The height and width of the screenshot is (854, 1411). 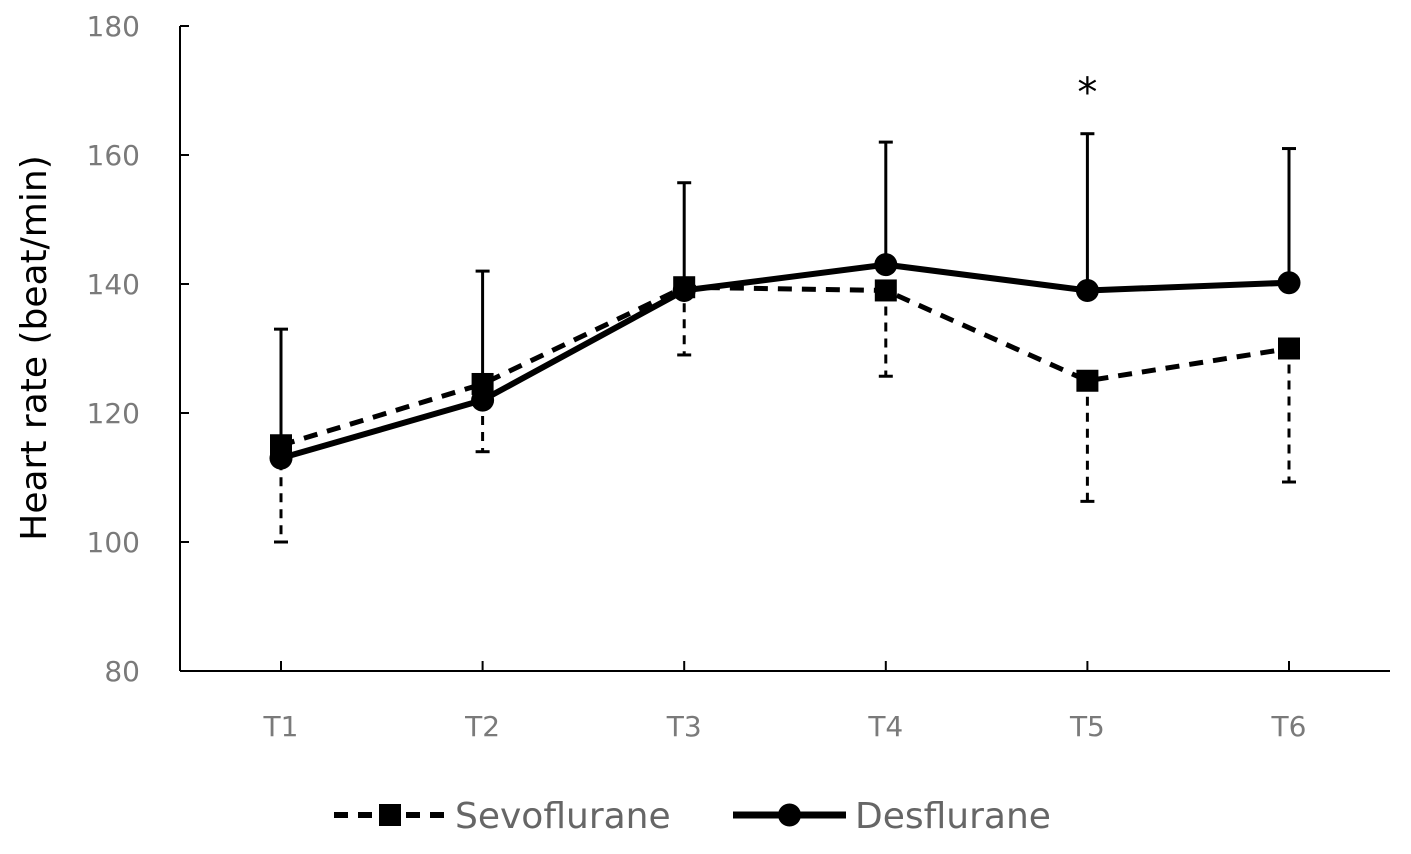 I want to click on y-tick-label: 140, so click(x=113, y=284).